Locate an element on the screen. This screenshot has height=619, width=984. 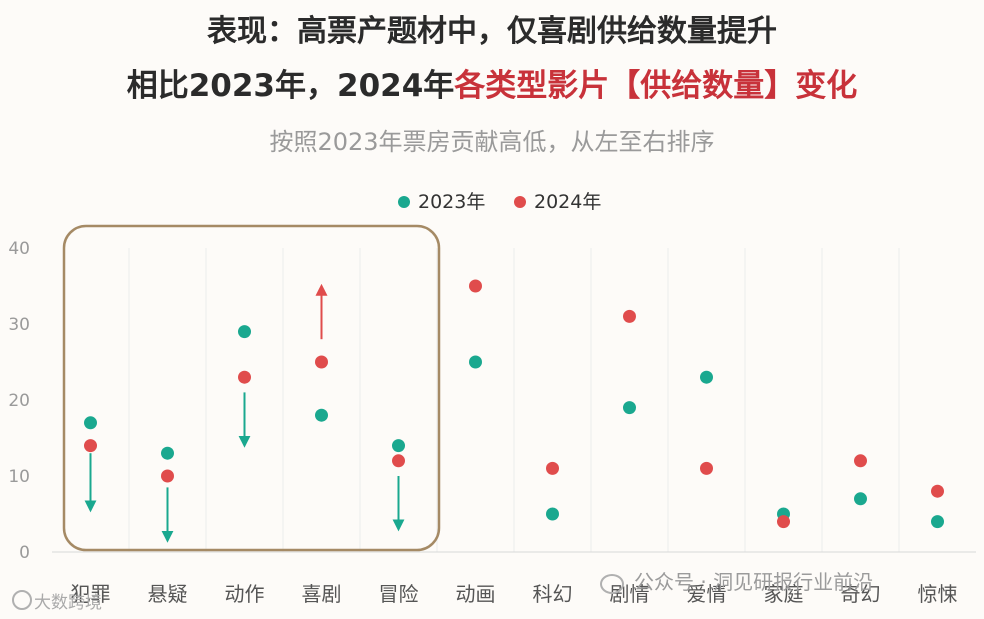
chart-title-line2: 相比2023年，2024年各类型影片【供给数量】变化 is located at coordinates (492, 82).